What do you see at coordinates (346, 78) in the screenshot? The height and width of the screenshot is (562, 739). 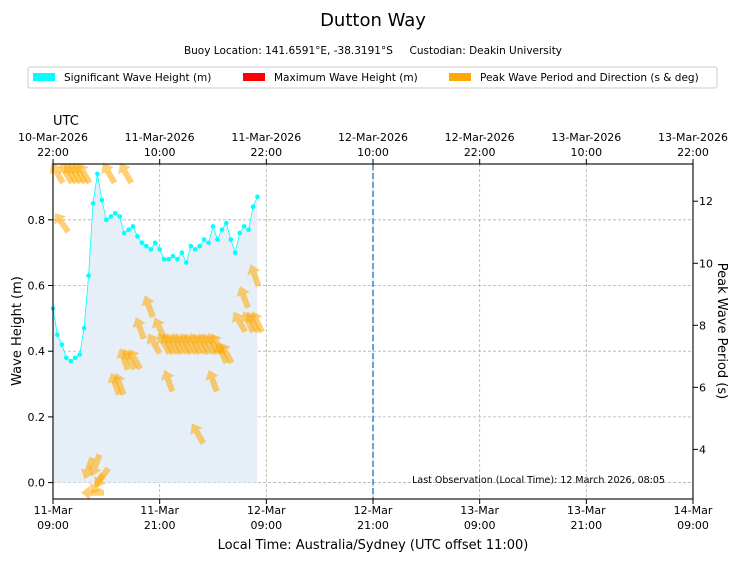 I see `legend-label-hmax: Maximum Wave Height (m)` at bounding box center [346, 78].